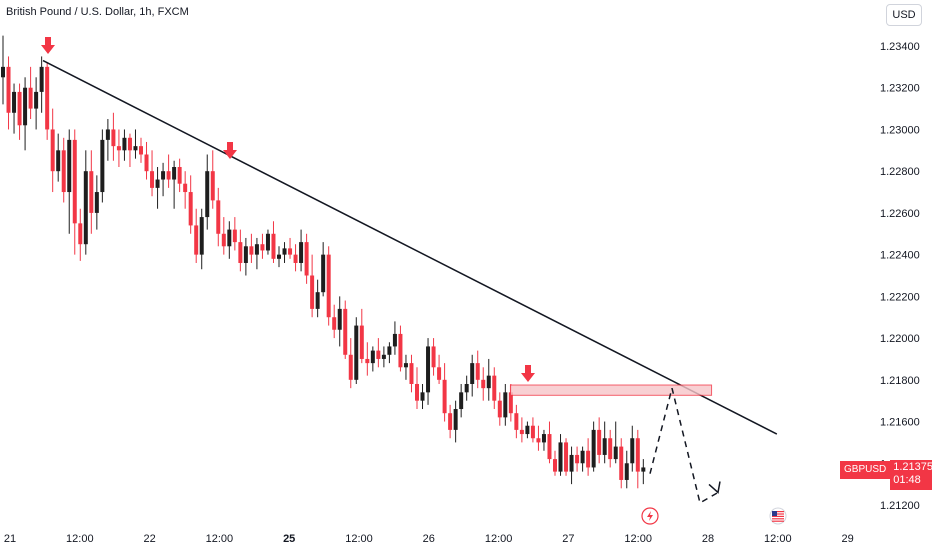  I want to click on x-tick-label: 21, so click(10, 539).